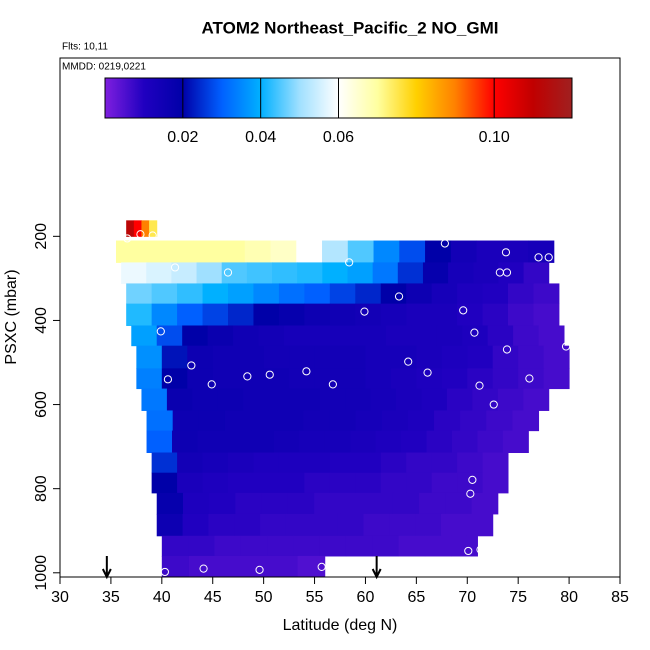  I want to click on flight-arrow, so click(106, 568).